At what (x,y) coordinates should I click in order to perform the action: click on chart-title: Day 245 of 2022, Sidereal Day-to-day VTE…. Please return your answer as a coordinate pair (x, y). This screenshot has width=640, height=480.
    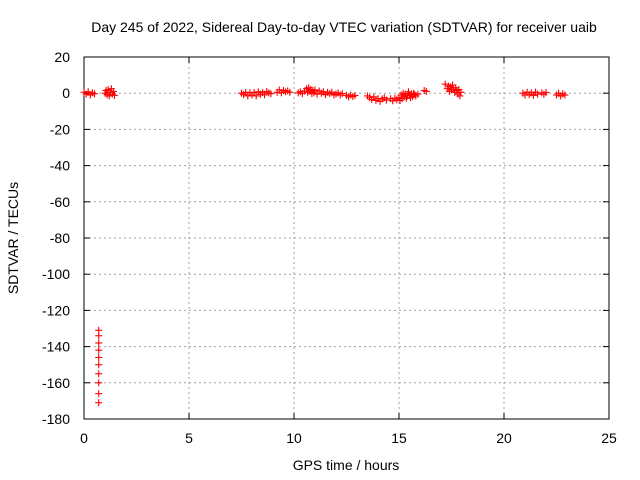
    Looking at the image, I should click on (344, 27).